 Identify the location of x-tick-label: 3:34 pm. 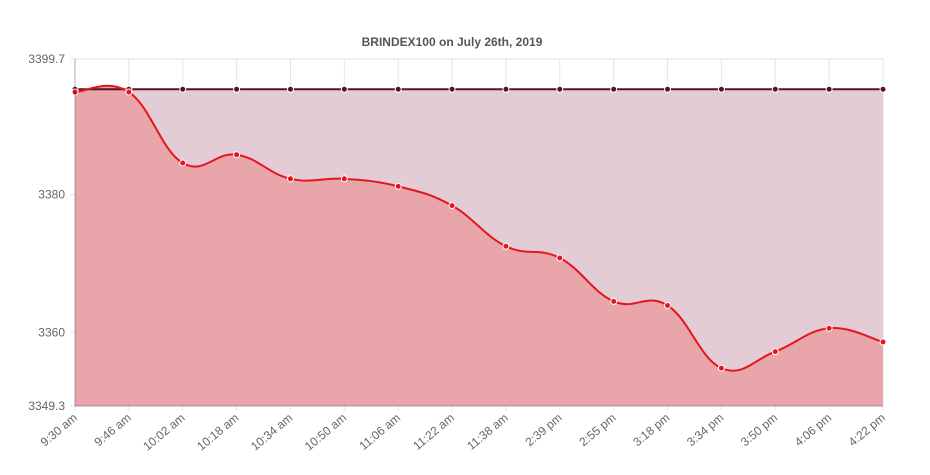
(705, 430).